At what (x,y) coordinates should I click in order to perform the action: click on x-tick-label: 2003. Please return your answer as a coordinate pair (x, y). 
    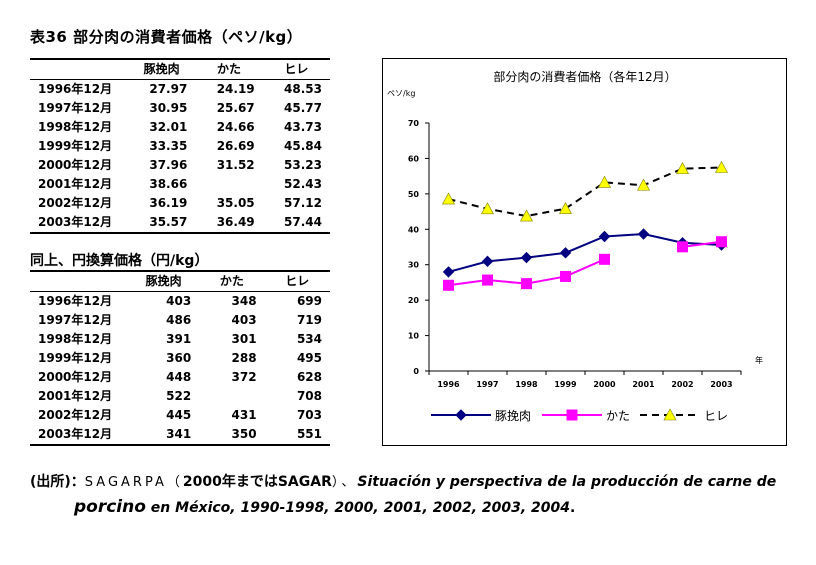
    Looking at the image, I should click on (721, 384).